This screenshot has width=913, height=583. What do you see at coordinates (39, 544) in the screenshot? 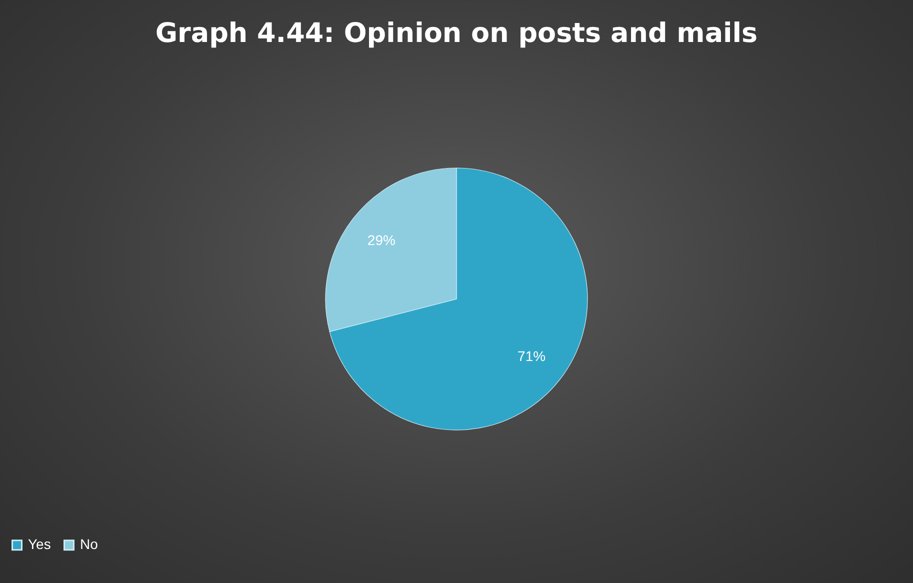
I see `legend-label: Yes` at bounding box center [39, 544].